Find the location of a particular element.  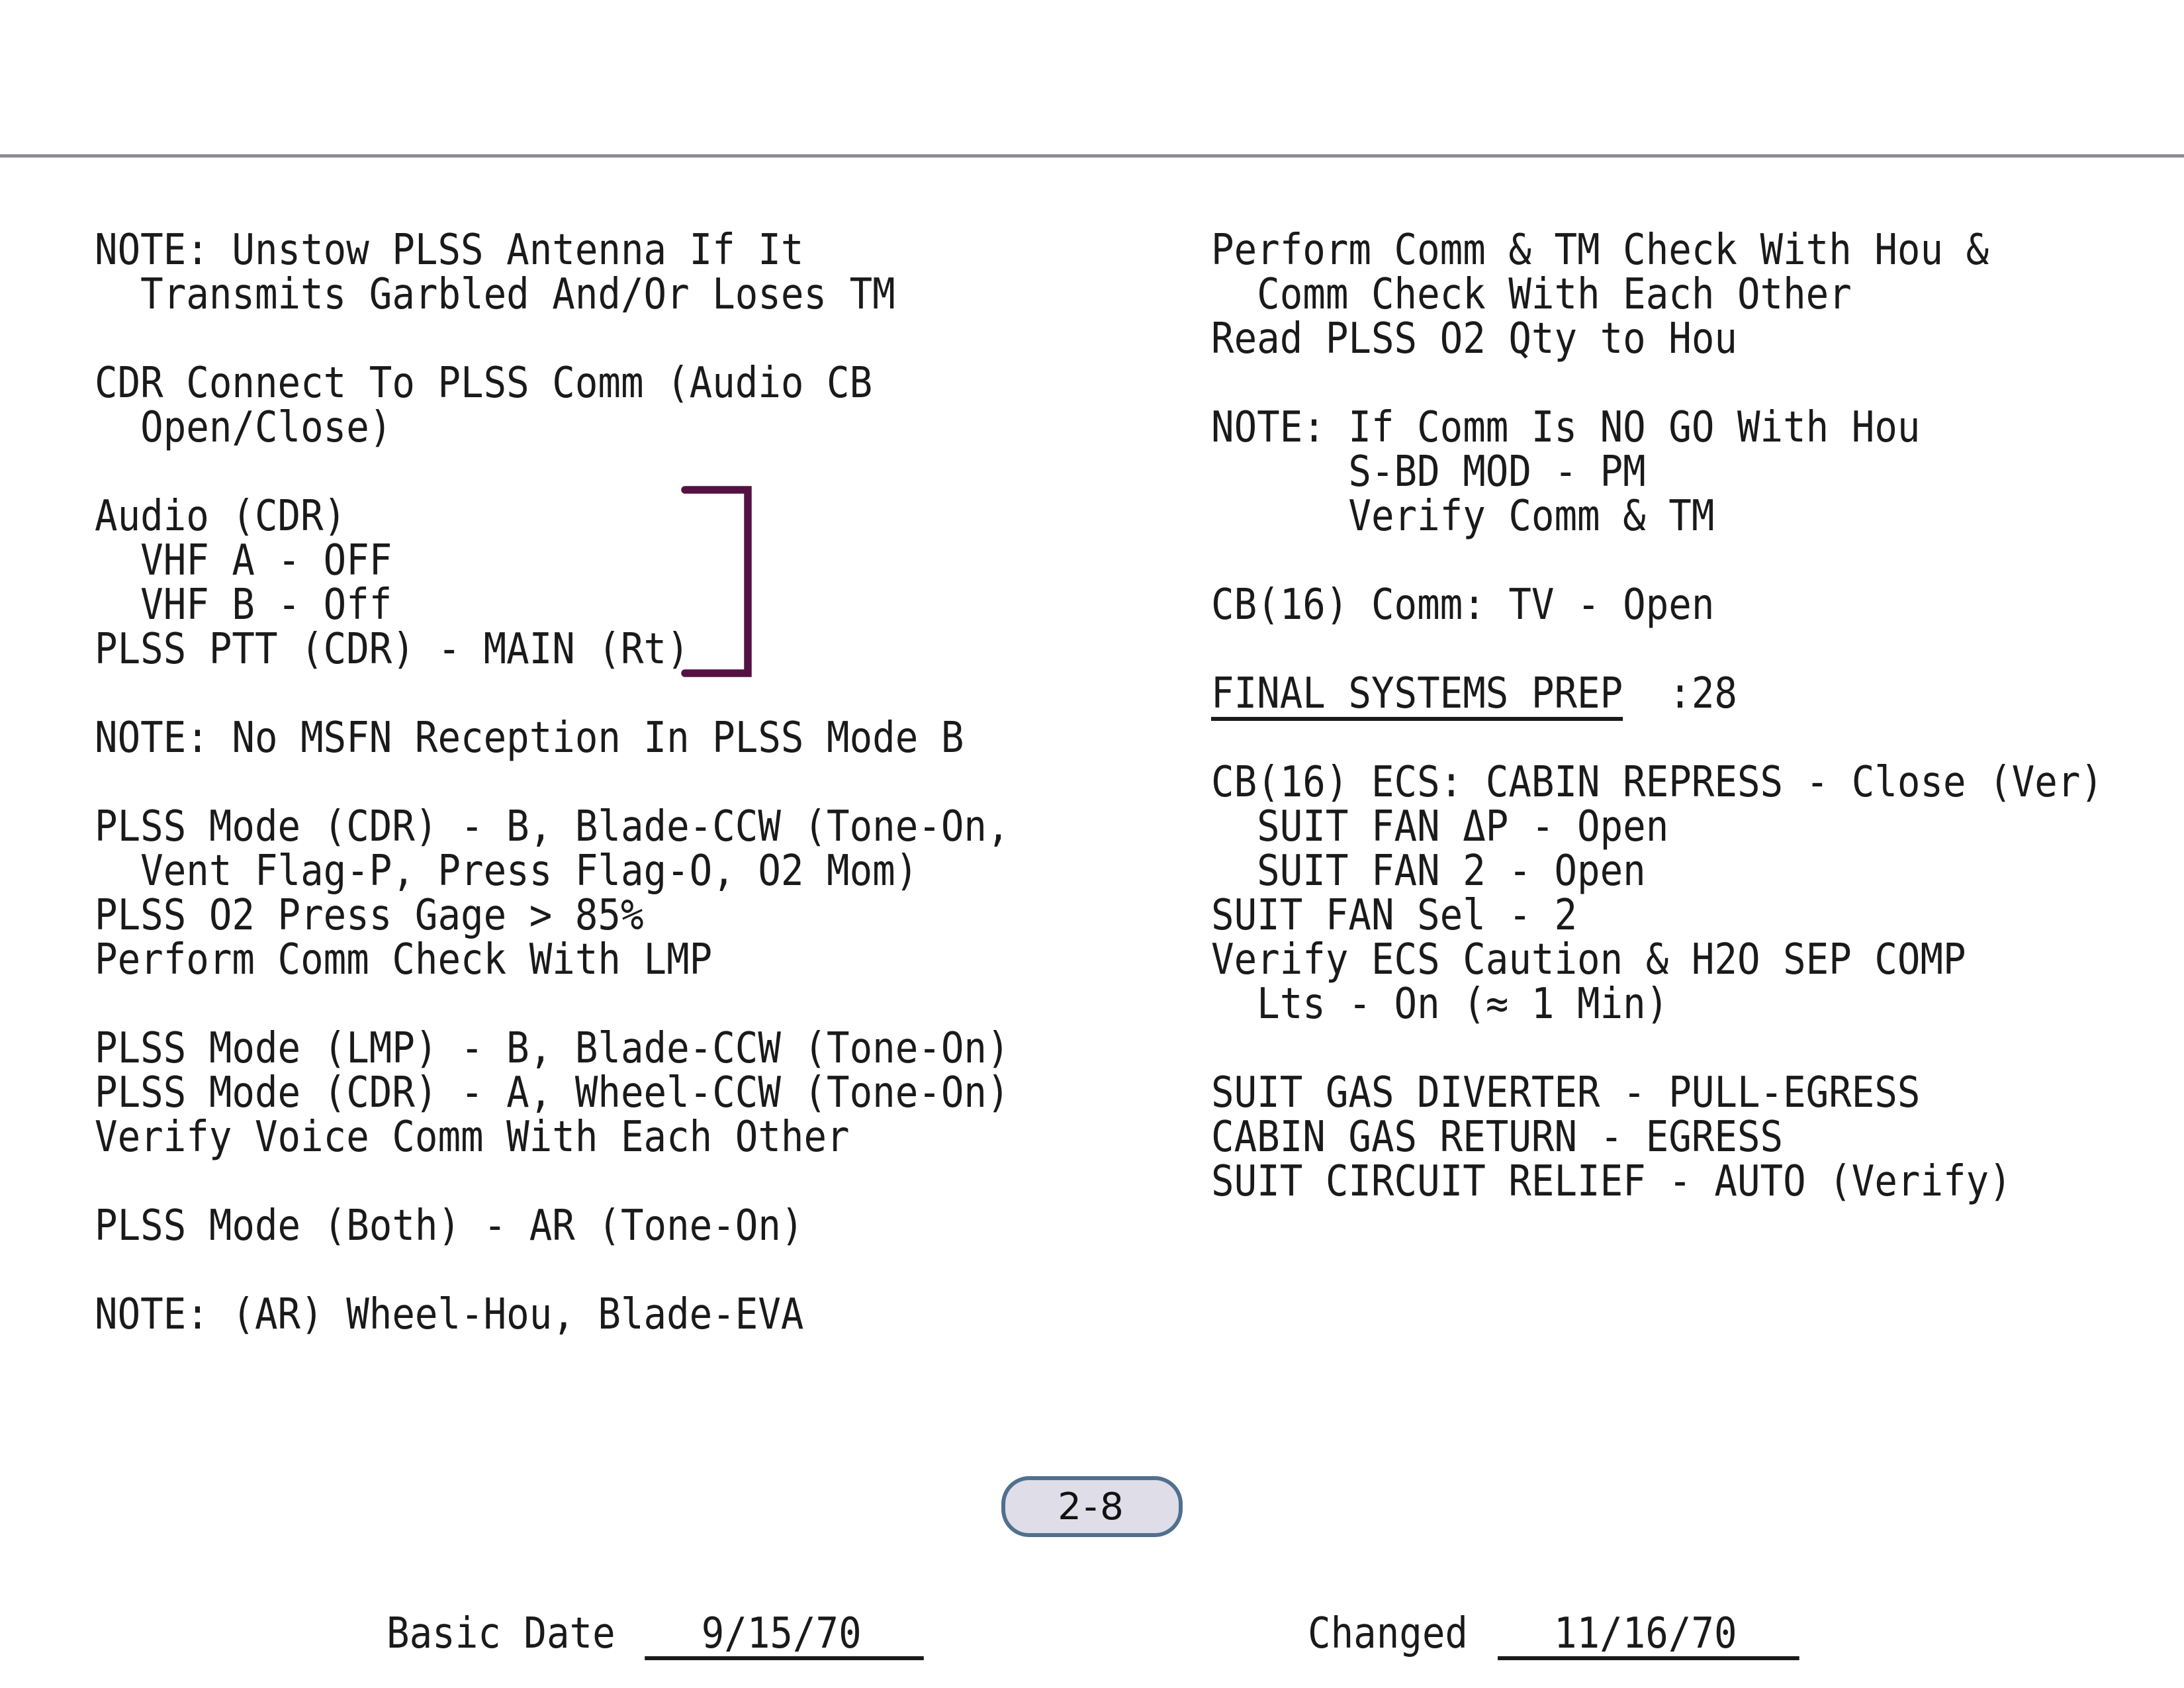

text-line: PLSS Mode (Both) - AR (Tone-On) is located at coordinates (552, 1226).